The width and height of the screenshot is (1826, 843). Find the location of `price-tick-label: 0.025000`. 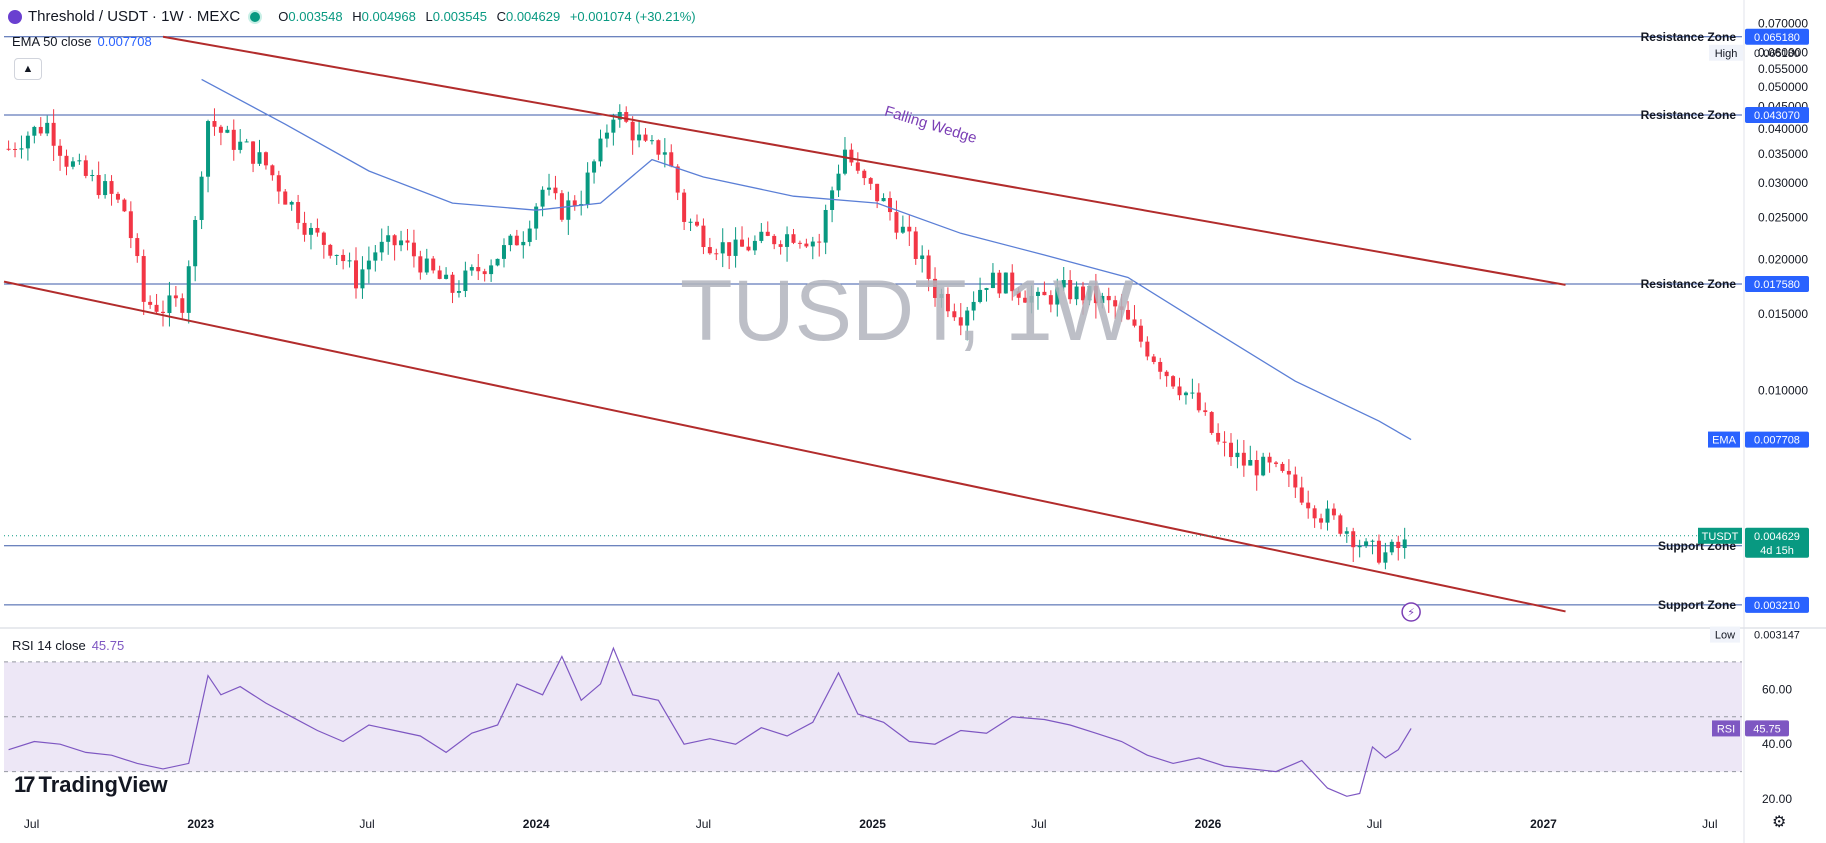

price-tick-label: 0.025000 is located at coordinates (1783, 218).